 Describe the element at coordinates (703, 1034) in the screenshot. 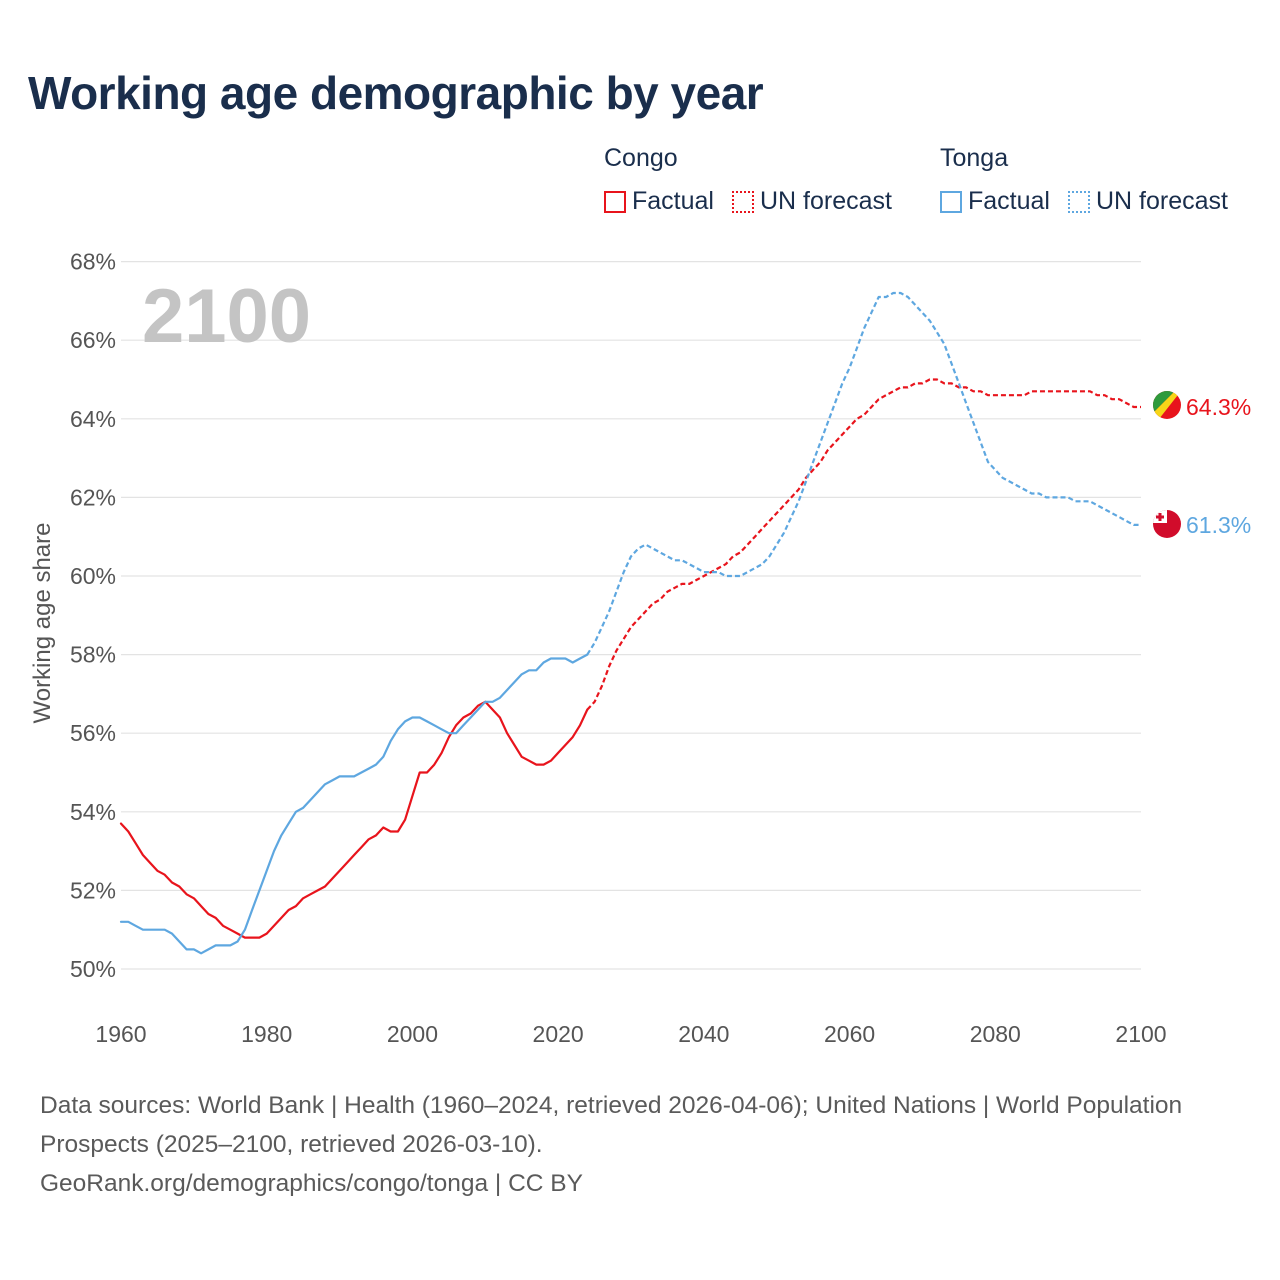

I see `x-tick-label: 2040` at that location.